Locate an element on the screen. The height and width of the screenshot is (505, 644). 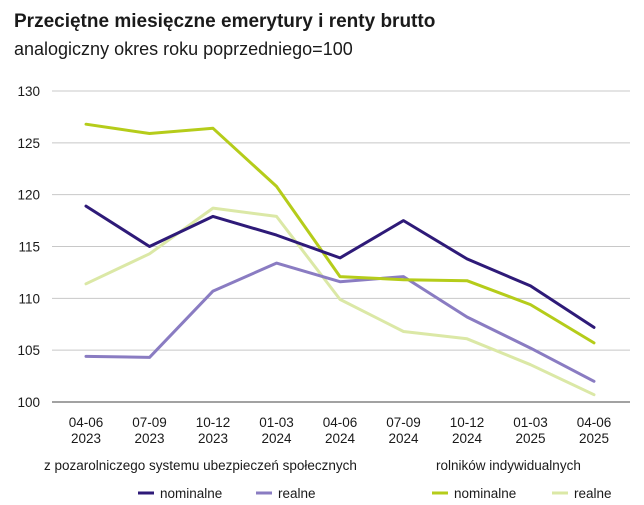
y-tick-label: 130 is located at coordinates (28, 91).